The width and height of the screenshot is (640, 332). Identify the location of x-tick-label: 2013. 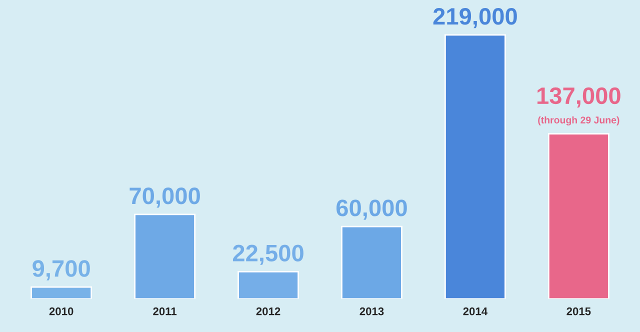
(372, 311).